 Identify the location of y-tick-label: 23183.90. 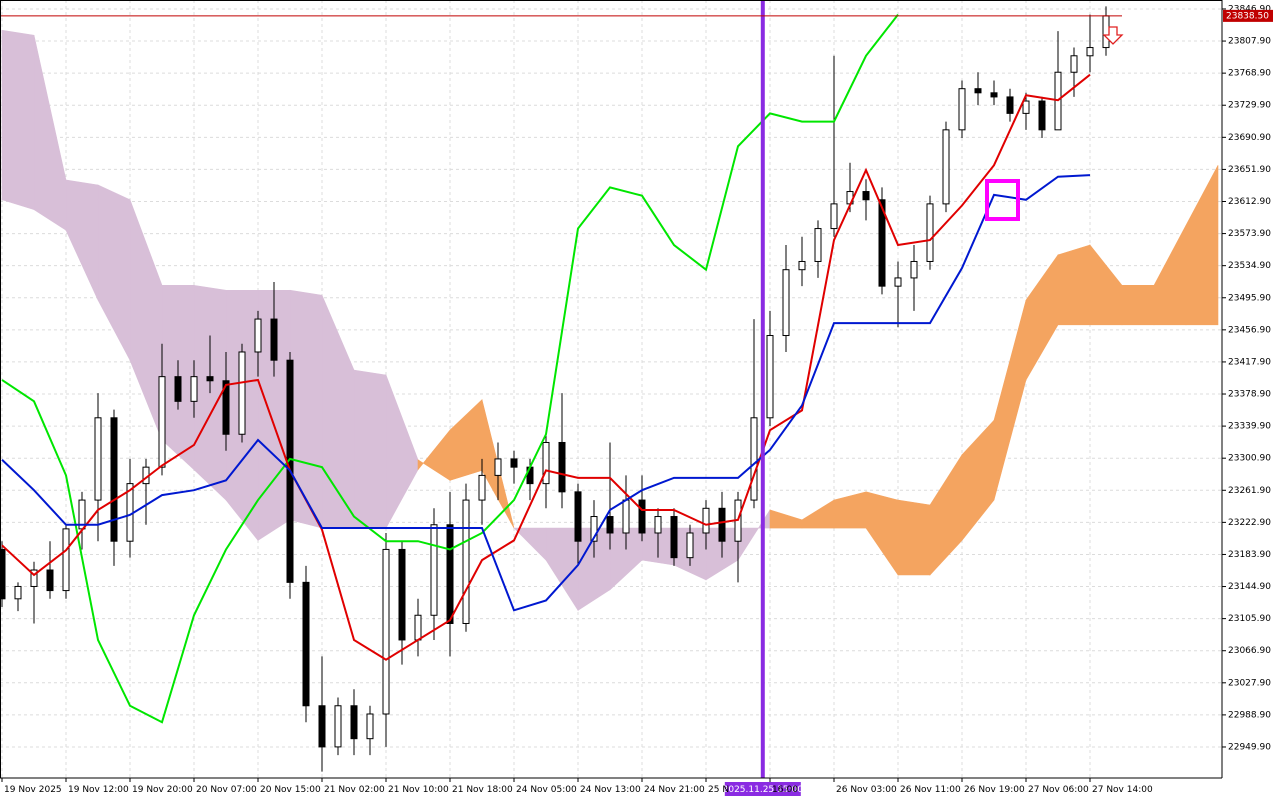
(1249, 555).